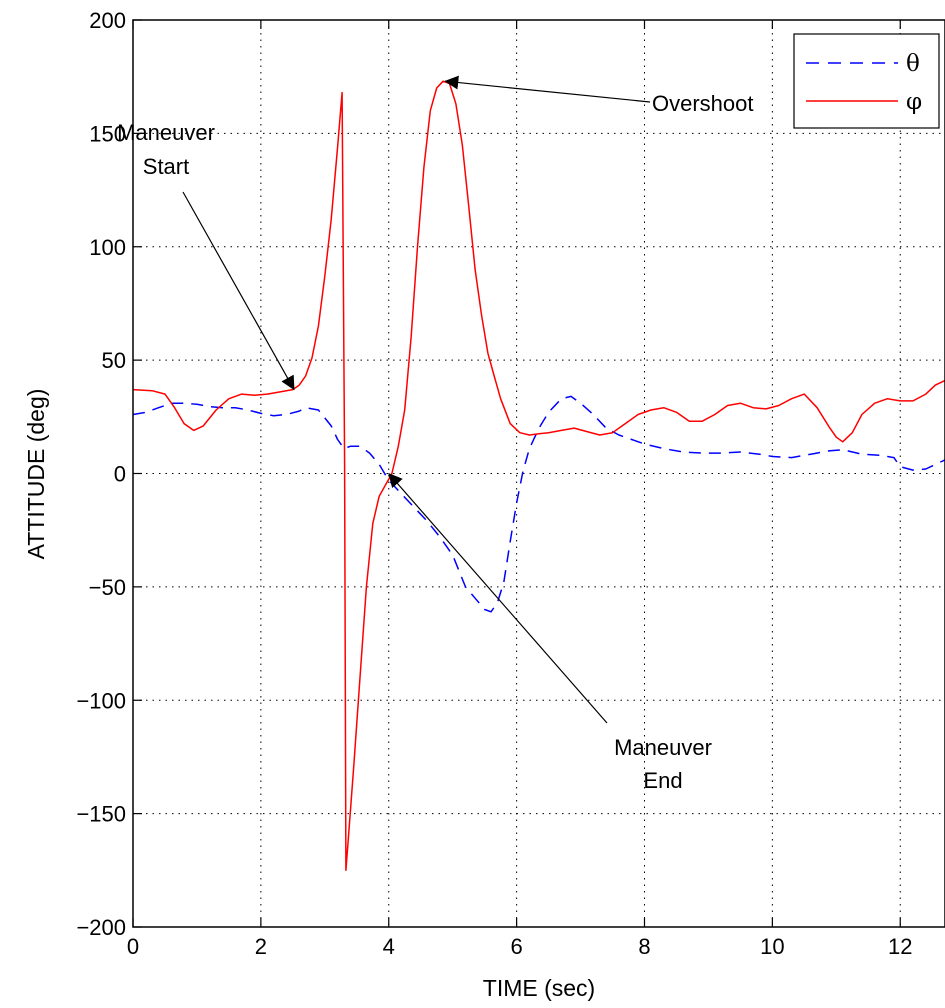 Image resolution: width=945 pixels, height=1008 pixels. What do you see at coordinates (114, 360) in the screenshot?
I see `y-tick-label: 50` at bounding box center [114, 360].